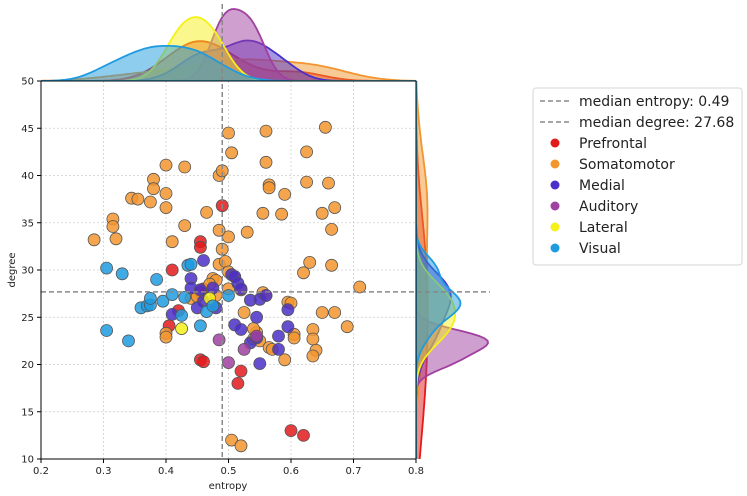  What do you see at coordinates (555, 248) in the screenshot?
I see `legend-marker-visual` at bounding box center [555, 248].